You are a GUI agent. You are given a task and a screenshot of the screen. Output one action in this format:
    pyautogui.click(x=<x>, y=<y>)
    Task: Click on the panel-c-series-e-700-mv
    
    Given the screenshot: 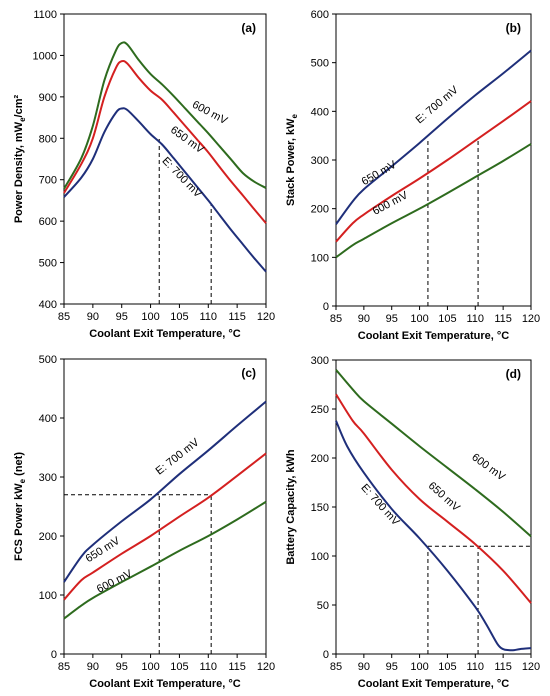 What is the action you would take?
    pyautogui.click(x=165, y=491)
    